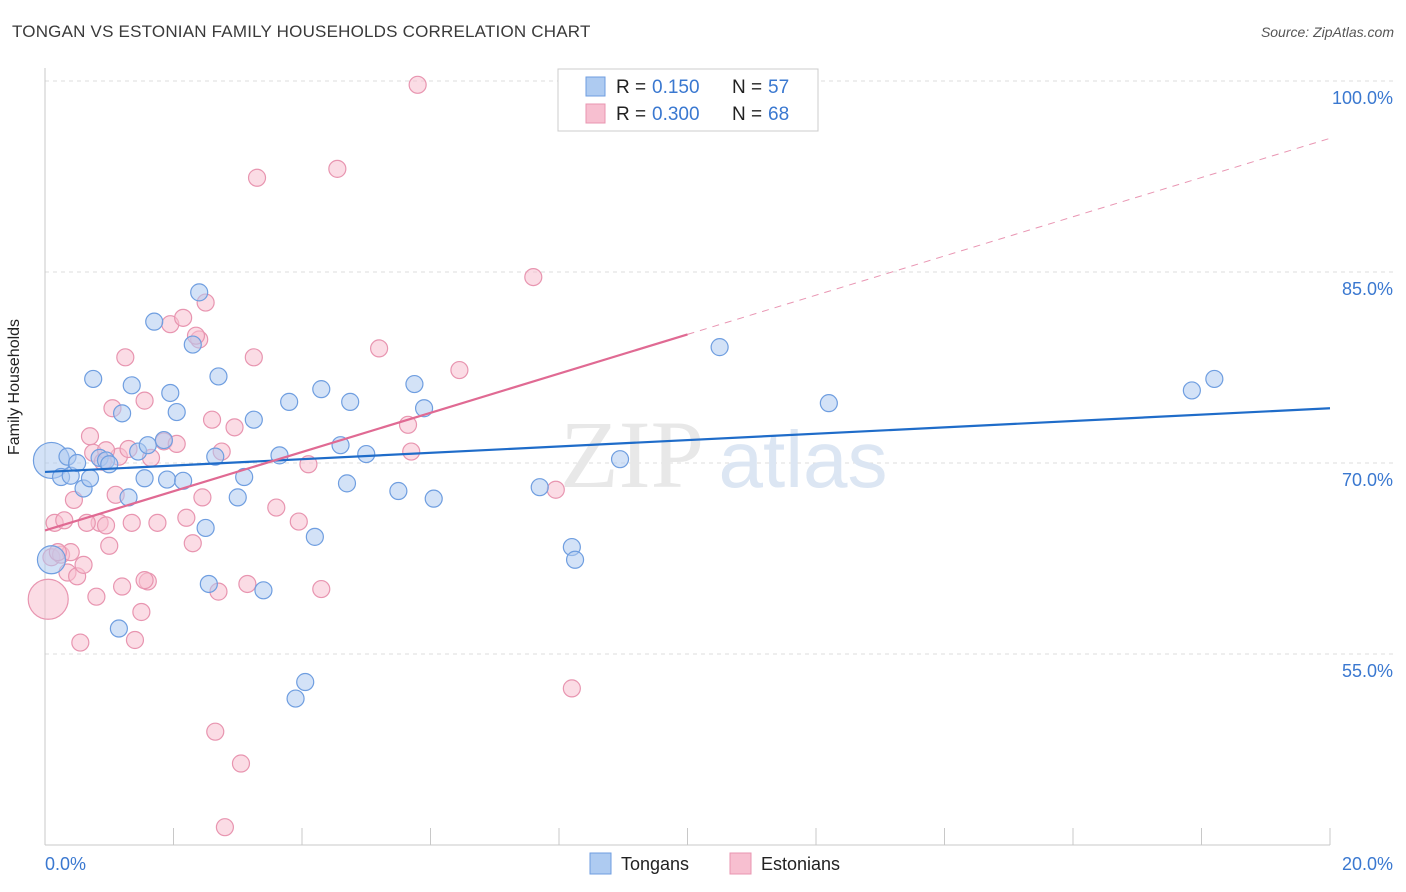  Describe the element at coordinates (1362, 98) in the screenshot. I see `y-tick-label: 100.0%` at that location.